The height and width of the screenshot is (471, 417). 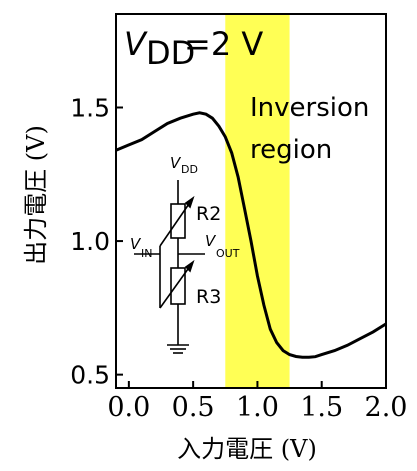 I want to click on x-tick-label: 0.5, so click(x=193, y=407).